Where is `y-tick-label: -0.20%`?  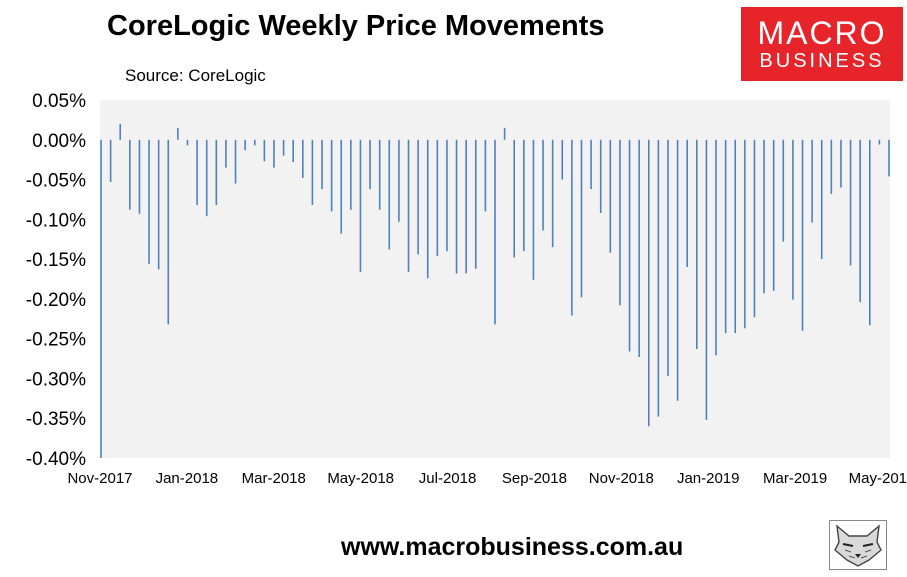 y-tick-label: -0.20% is located at coordinates (56, 300).